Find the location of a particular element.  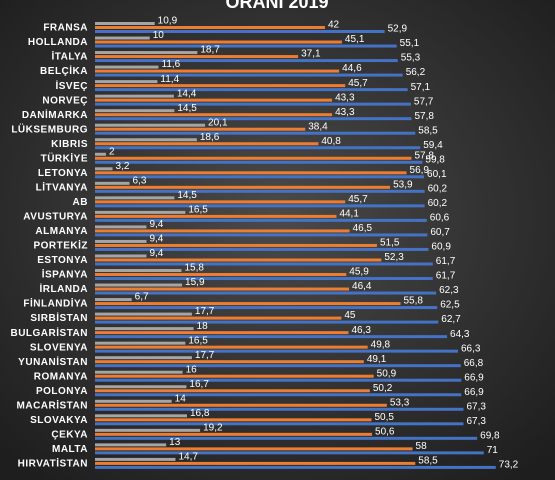

value-label: 59,8 is located at coordinates (435, 159).